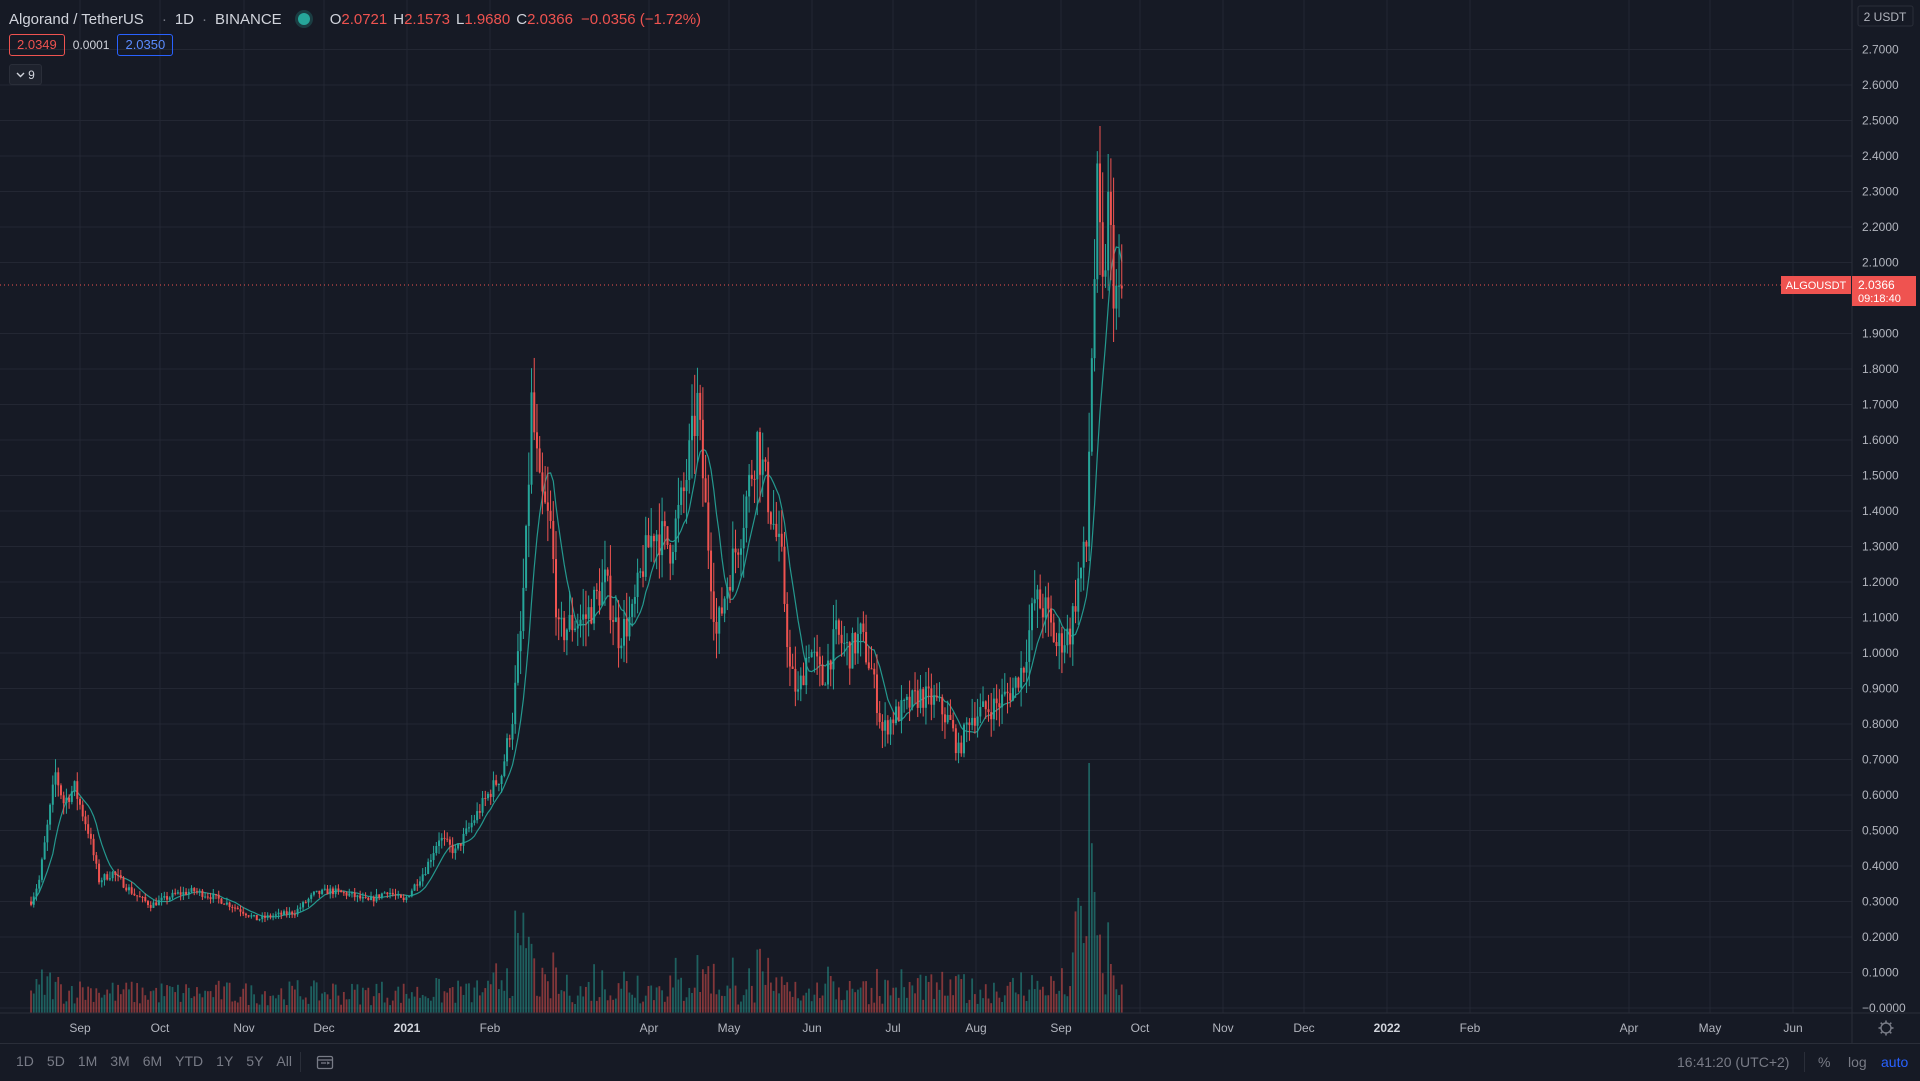 Image resolution: width=1920 pixels, height=1081 pixels. Describe the element at coordinates (37, 45) in the screenshot. I see `bid-price: 2.0349` at that location.